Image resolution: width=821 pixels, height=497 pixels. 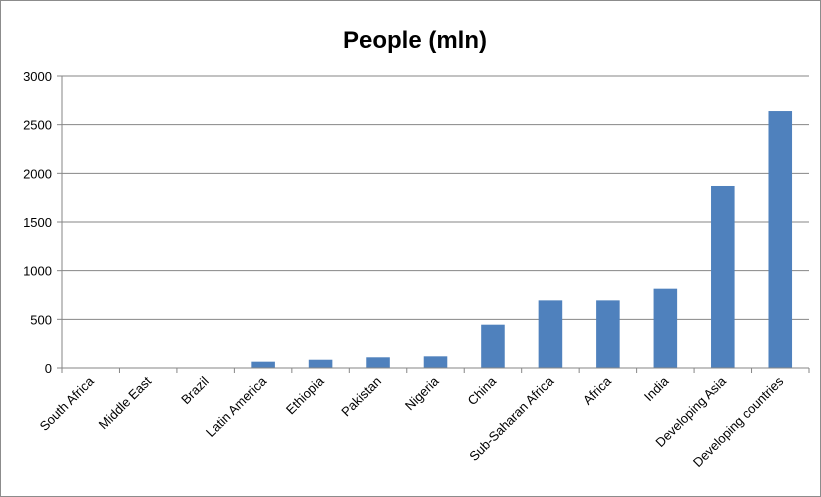 I want to click on y-tick-label: 500, so click(x=41, y=319).